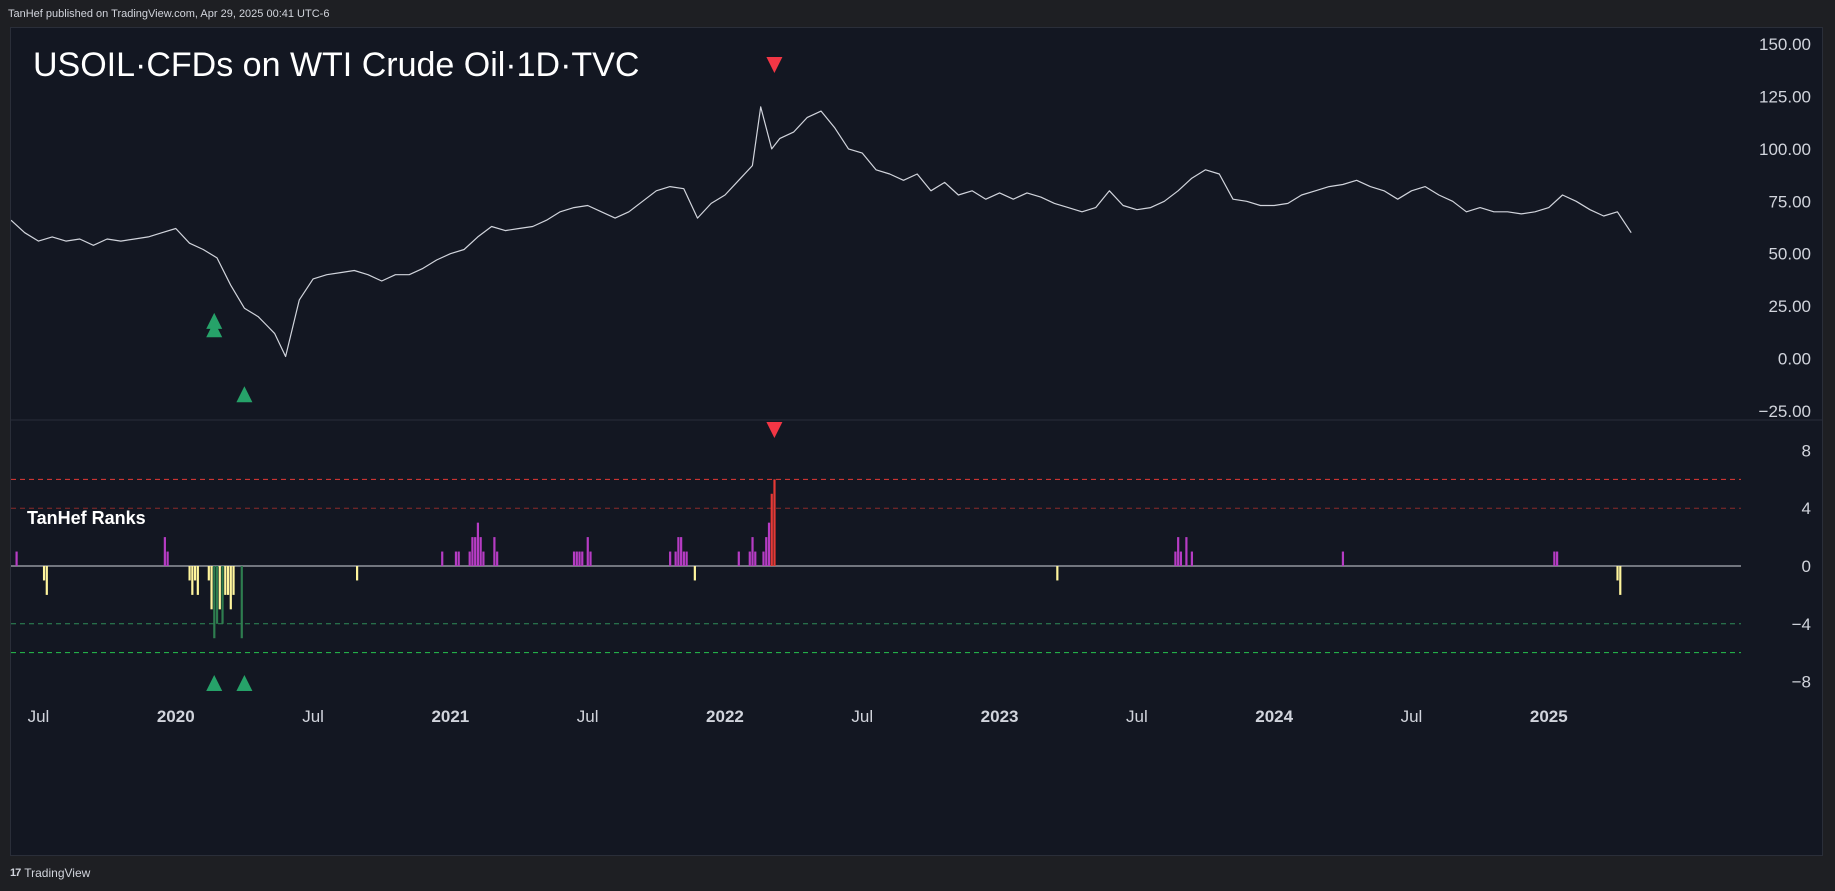  What do you see at coordinates (57, 873) in the screenshot?
I see `footer-brand: TradingView` at bounding box center [57, 873].